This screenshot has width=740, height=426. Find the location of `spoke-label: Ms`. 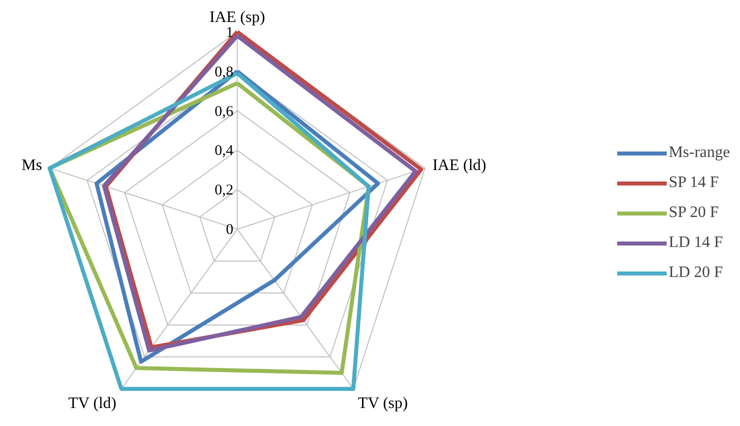

spoke-label: Ms is located at coordinates (32, 165).